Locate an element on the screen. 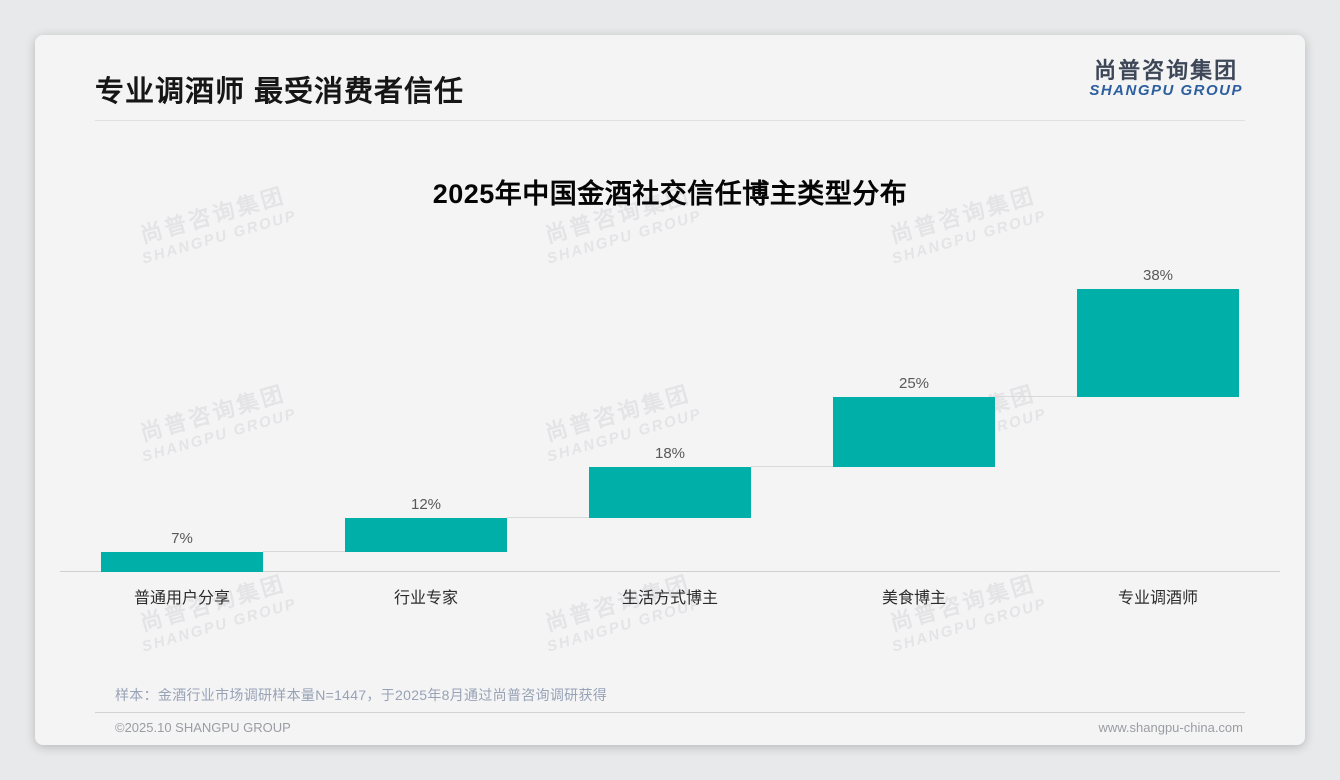  brand-logo-en: SHANGPU GROUP is located at coordinates (1166, 91).